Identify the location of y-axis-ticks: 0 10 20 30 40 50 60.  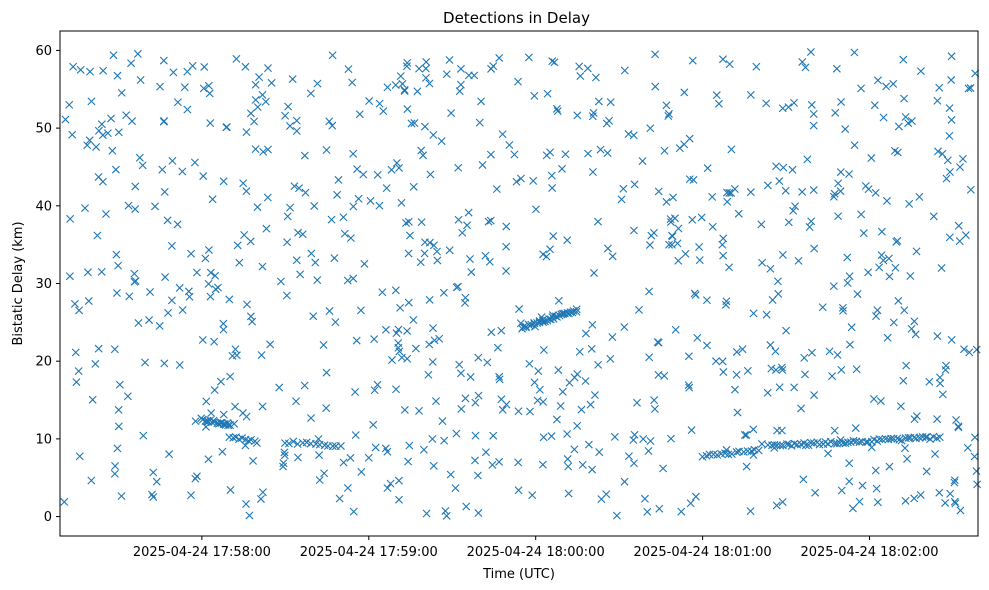
(47, 284).